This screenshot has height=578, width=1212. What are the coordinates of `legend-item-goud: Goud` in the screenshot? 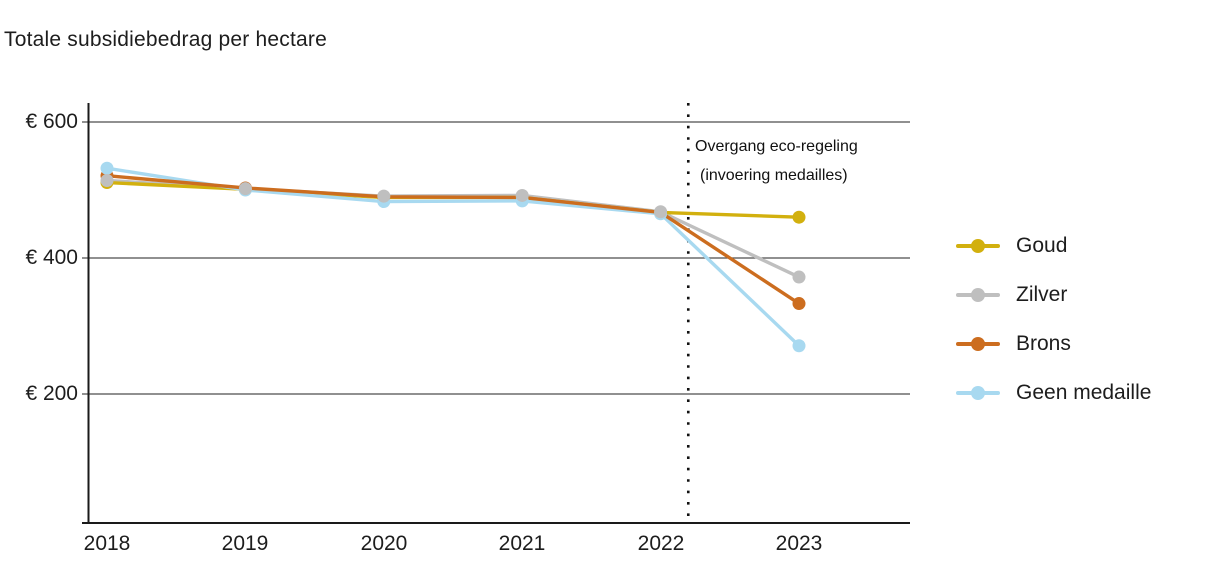 It's located at (1053, 245).